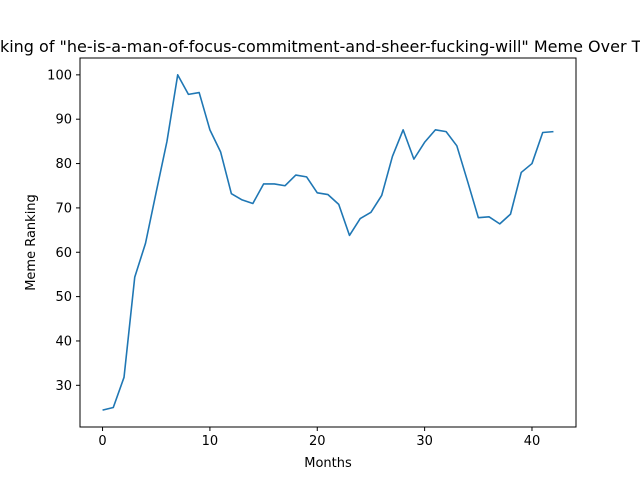  Describe the element at coordinates (424, 441) in the screenshot. I see `x-tick-label: 30` at that location.